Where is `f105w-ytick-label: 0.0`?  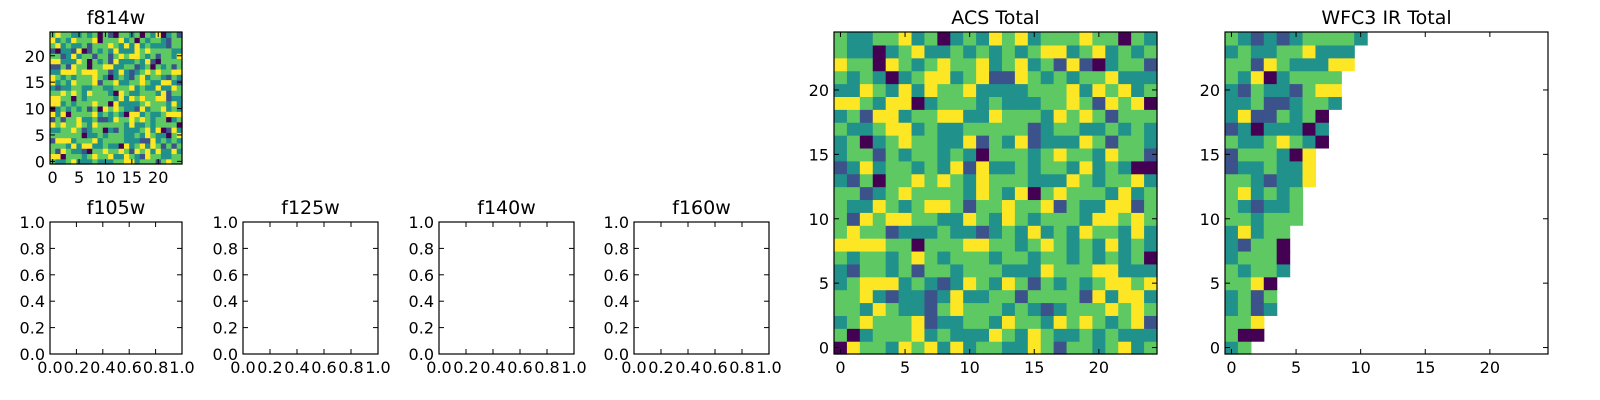 f105w-ytick-label: 0.0 is located at coordinates (32, 354).